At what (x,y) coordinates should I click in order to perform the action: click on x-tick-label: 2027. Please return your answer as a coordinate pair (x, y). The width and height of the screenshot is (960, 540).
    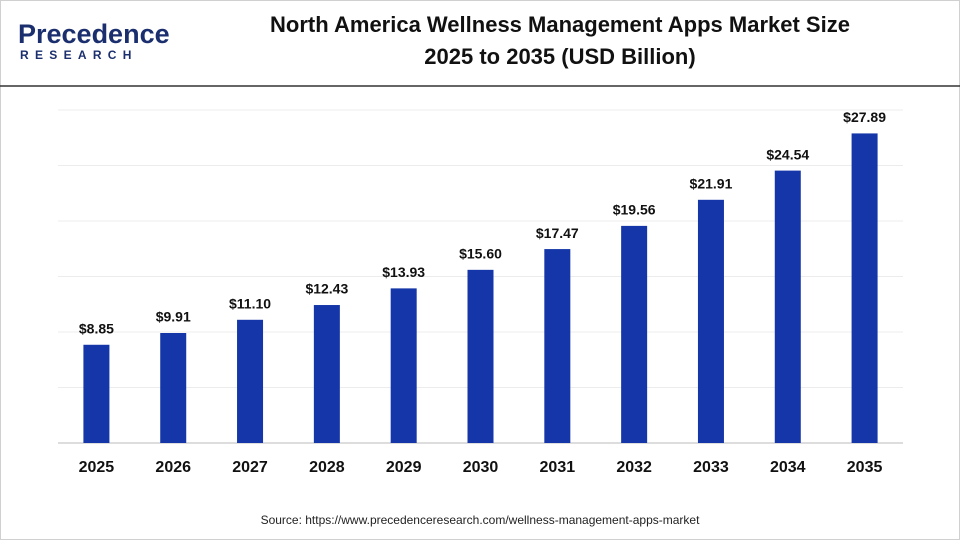
    Looking at the image, I should click on (250, 467).